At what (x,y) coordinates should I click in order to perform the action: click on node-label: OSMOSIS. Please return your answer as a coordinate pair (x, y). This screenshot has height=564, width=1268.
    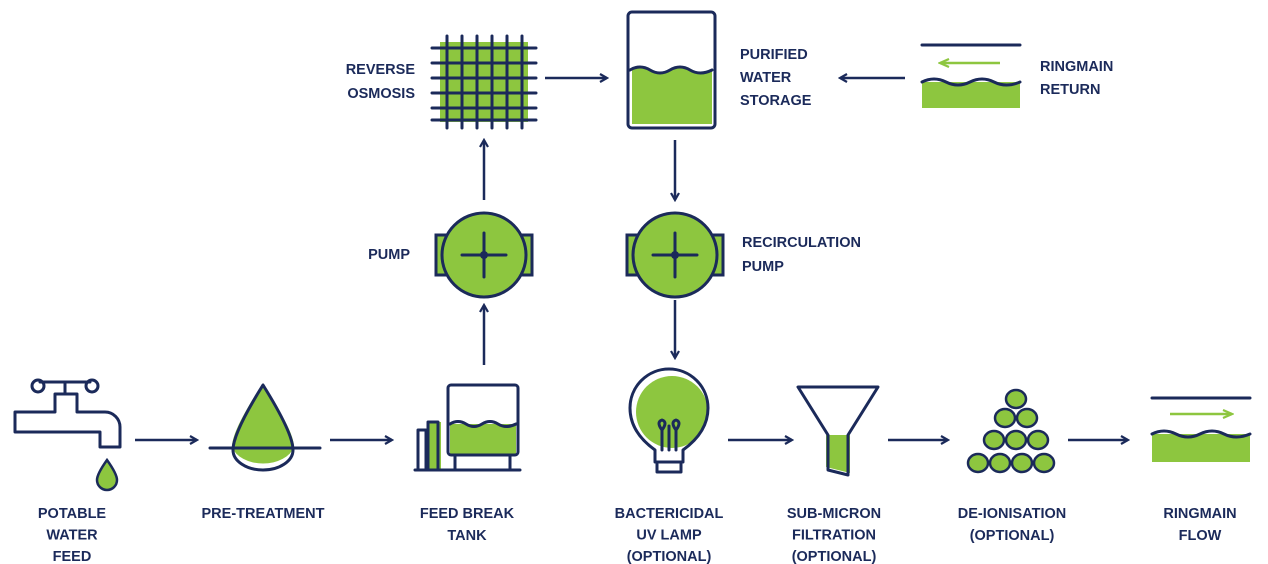
    Looking at the image, I should click on (381, 94).